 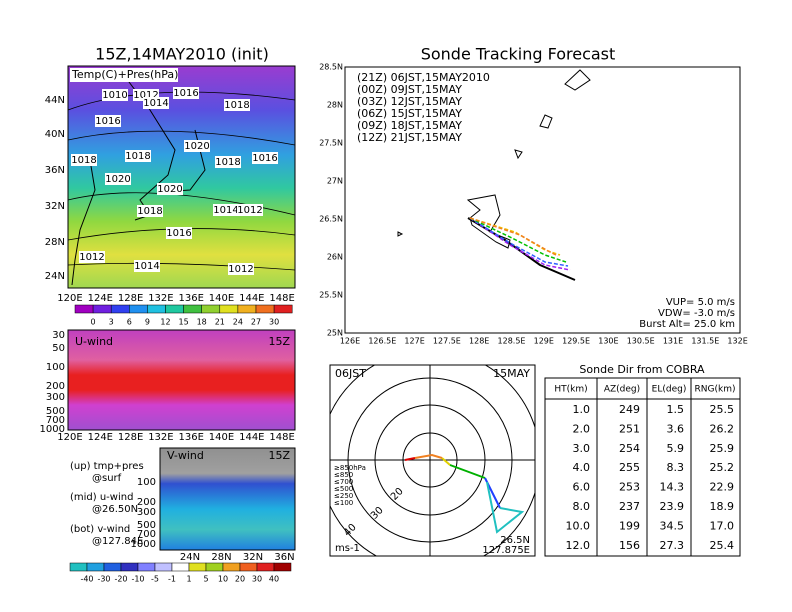 I want to click on p-label: 100, so click(x=146, y=482).